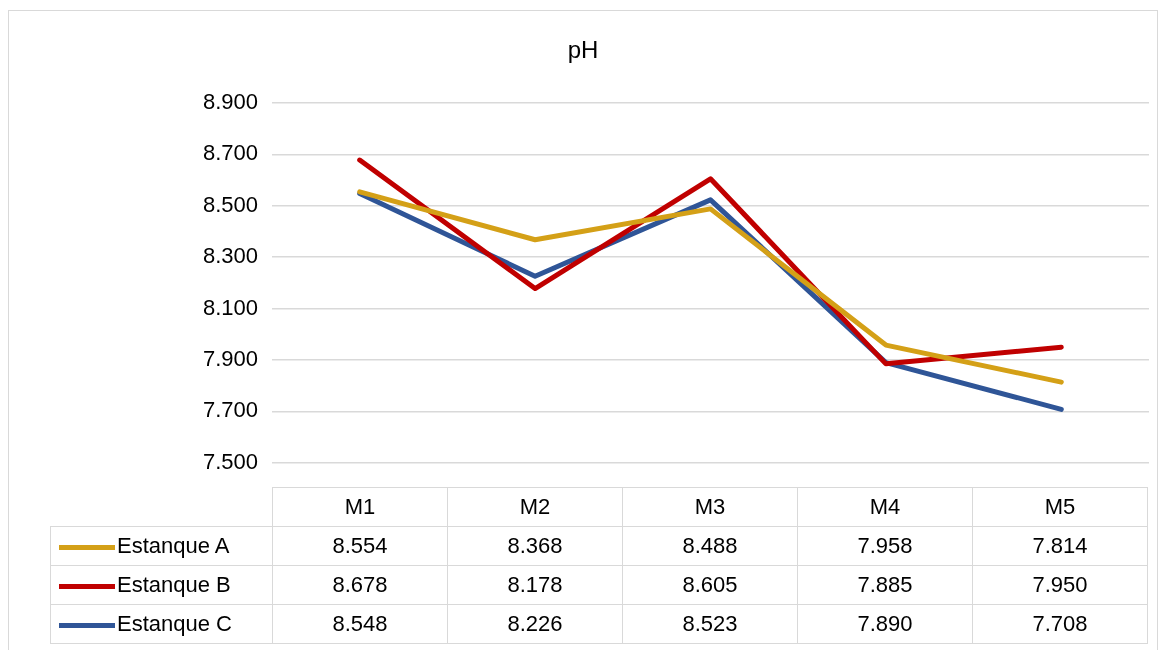 The image size is (1166, 650). I want to click on y-tick-label: 7.900, so click(230, 359).